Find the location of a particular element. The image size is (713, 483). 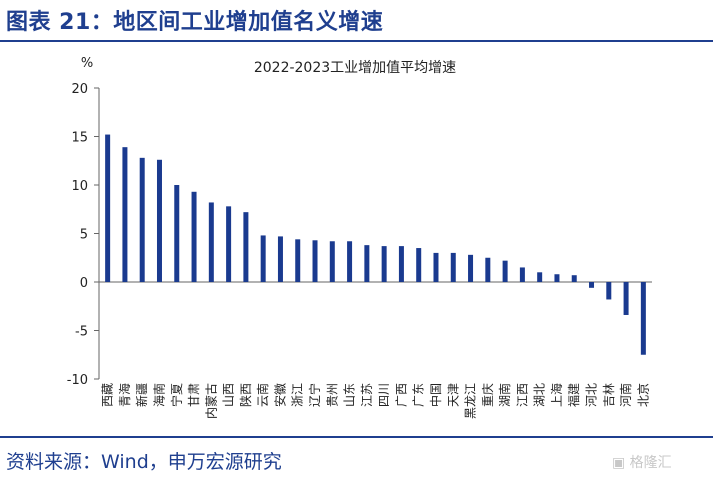

top-divider is located at coordinates (356, 41).